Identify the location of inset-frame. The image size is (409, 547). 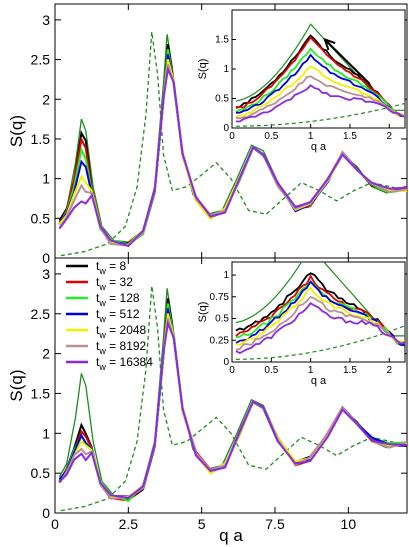
(318, 69).